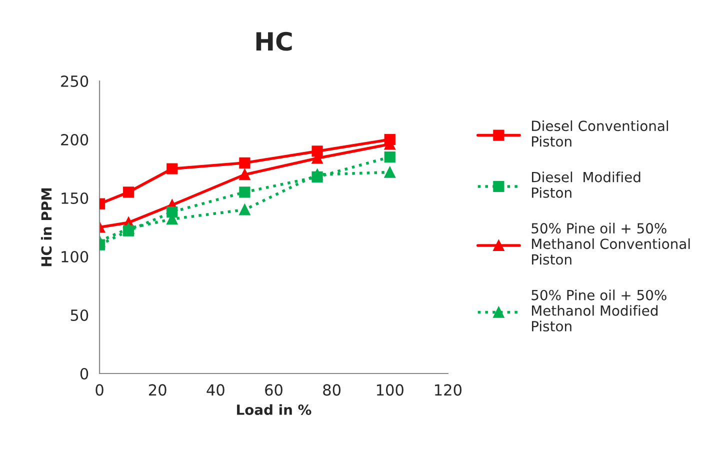 This screenshot has width=711, height=450. I want to click on legend-label: Diesel Modified Piston, so click(586, 185).